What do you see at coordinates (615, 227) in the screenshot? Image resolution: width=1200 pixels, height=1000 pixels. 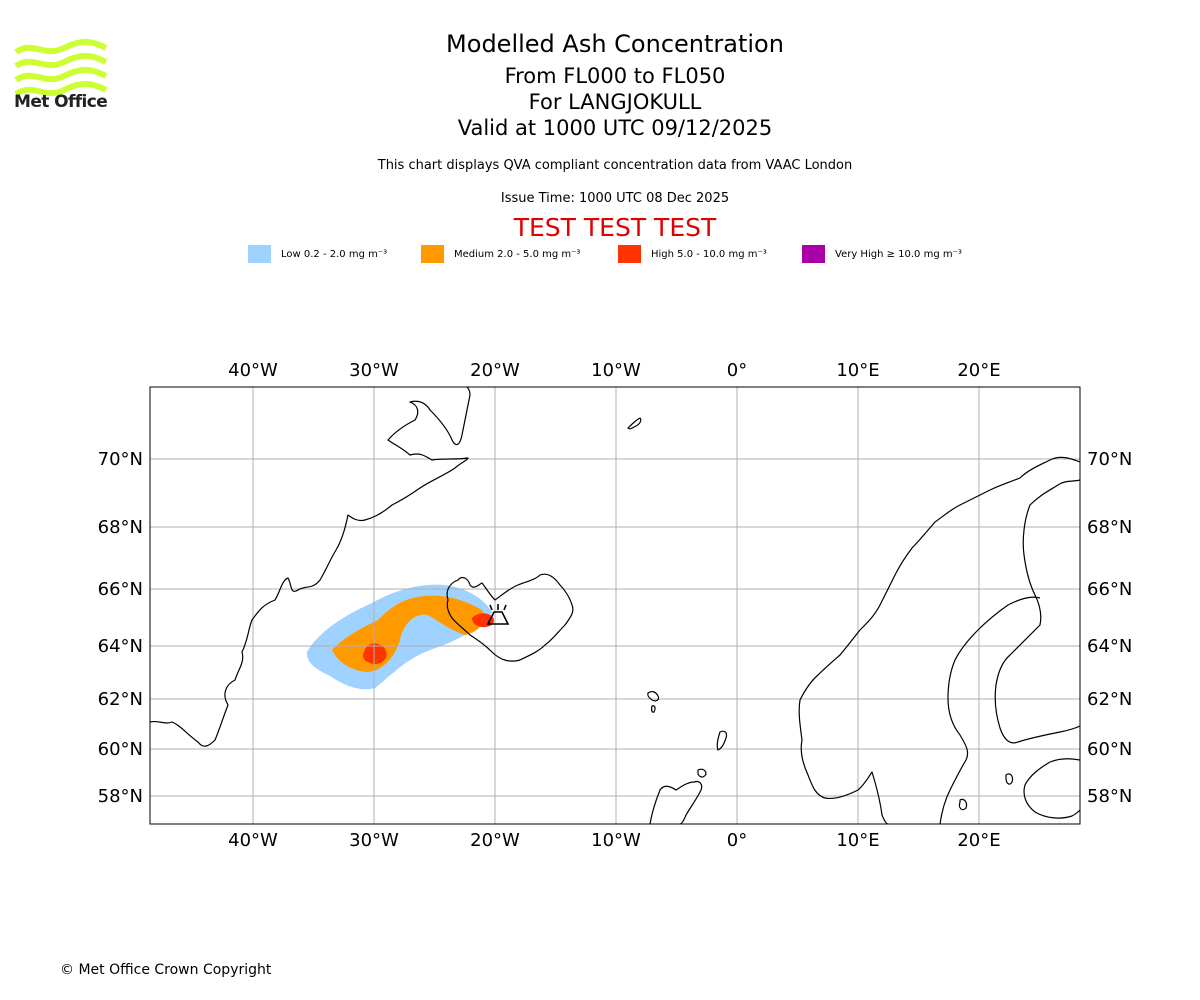 I see `test-banner: TEST TEST TEST` at bounding box center [615, 227].